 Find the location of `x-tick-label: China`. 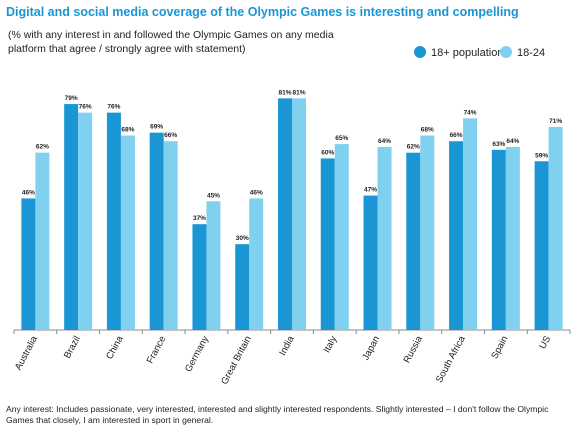

x-tick-label: China is located at coordinates (115, 348).